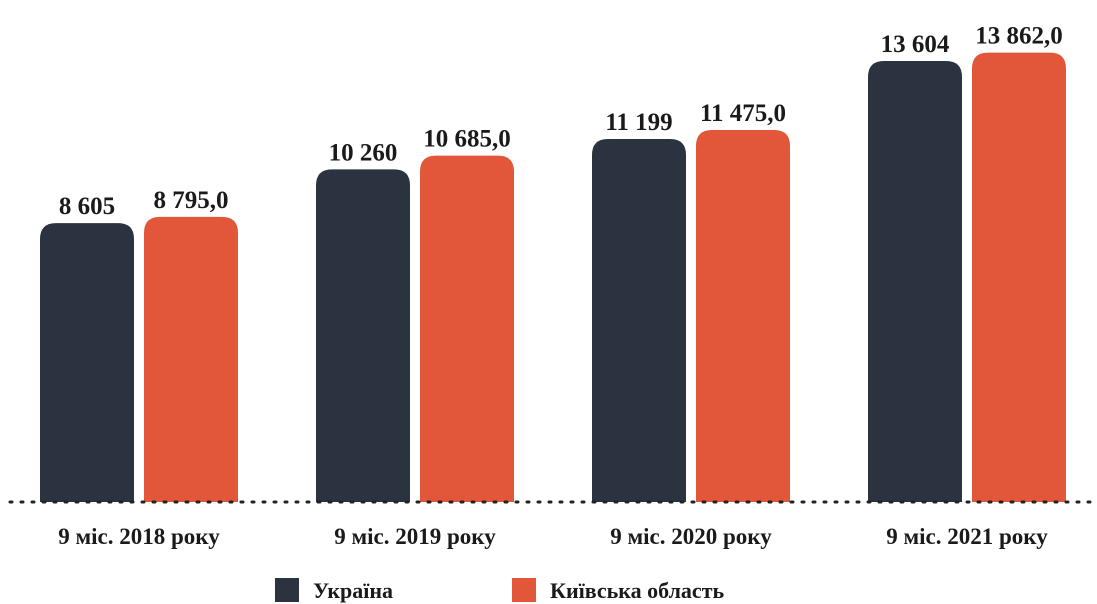 The image size is (1097, 604). I want to click on legend-label-ukraine: Україна, so click(353, 590).